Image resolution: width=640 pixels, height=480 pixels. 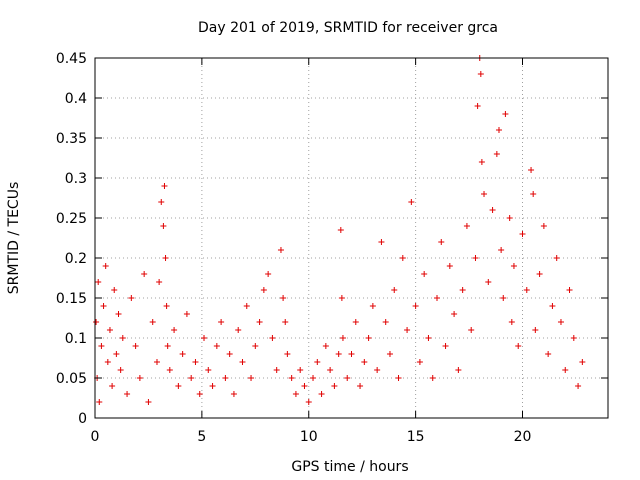 What do you see at coordinates (71, 59) in the screenshot?
I see `y-tick-label: 0.45` at bounding box center [71, 59].